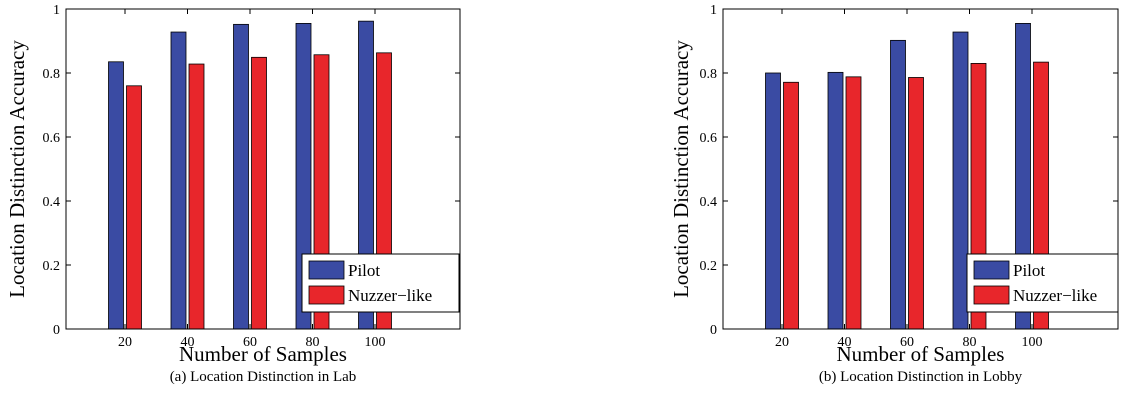  I want to click on chart-caption: (b) Location Distinction in Lobby, so click(921, 377).